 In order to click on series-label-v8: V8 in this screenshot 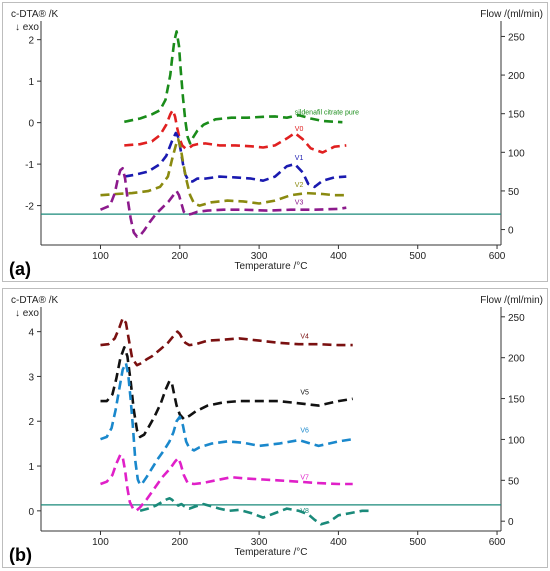, I will do `click(304, 511)`.